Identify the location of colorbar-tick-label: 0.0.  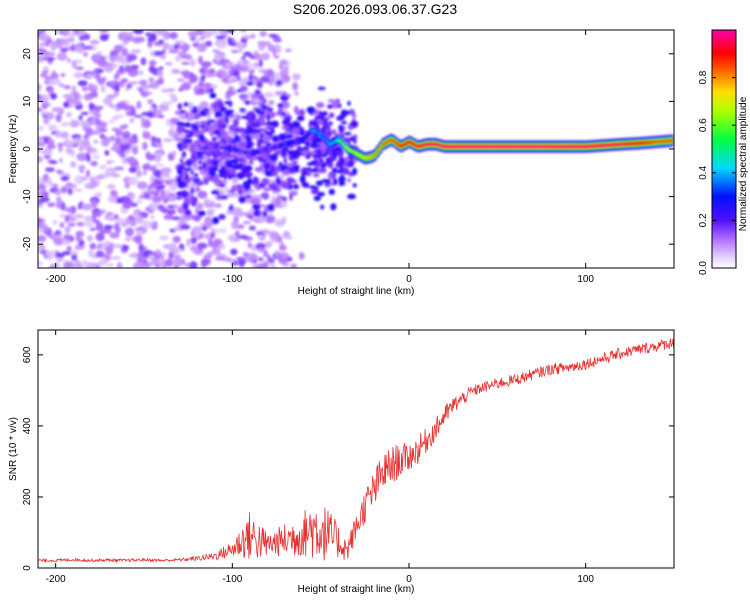
(703, 268).